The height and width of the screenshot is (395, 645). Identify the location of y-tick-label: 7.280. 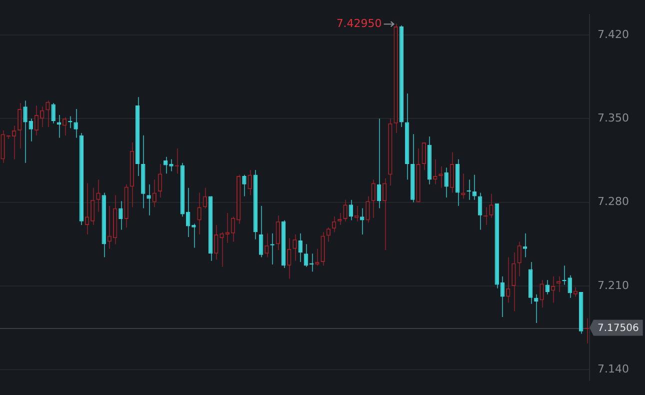
(614, 201).